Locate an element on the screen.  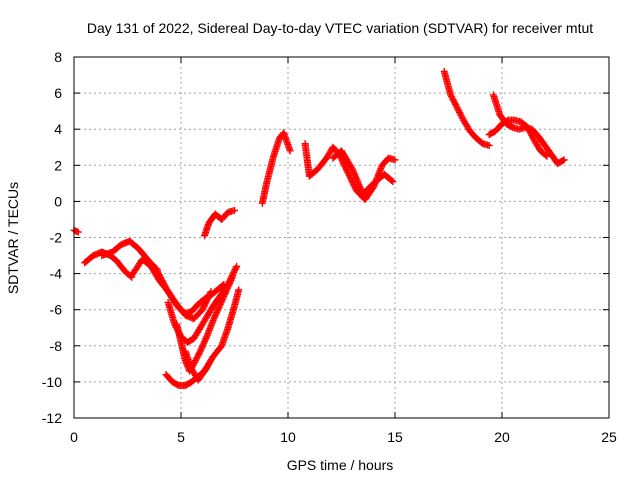
y-tick-label: 4 is located at coordinates (58, 129).